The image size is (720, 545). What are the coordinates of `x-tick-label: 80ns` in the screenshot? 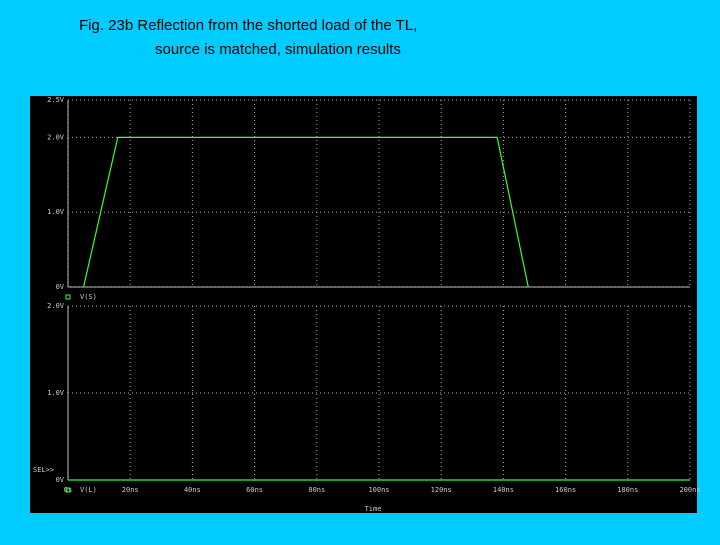 It's located at (316, 490).